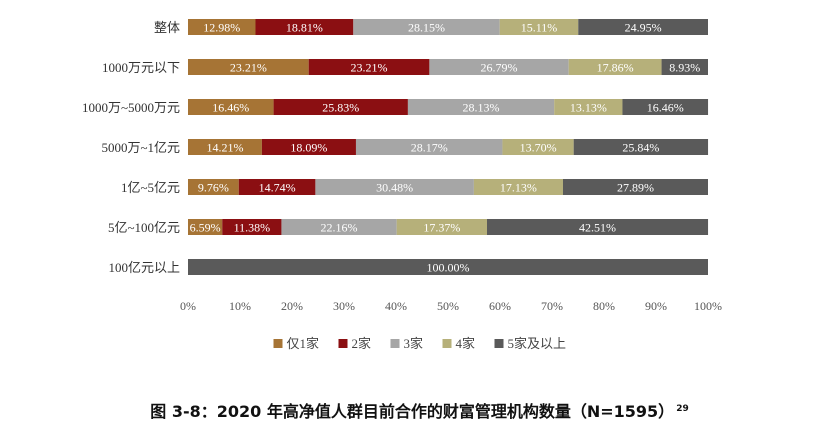 Image resolution: width=839 pixels, height=428 pixels. I want to click on legend-label: 3家, so click(414, 343).